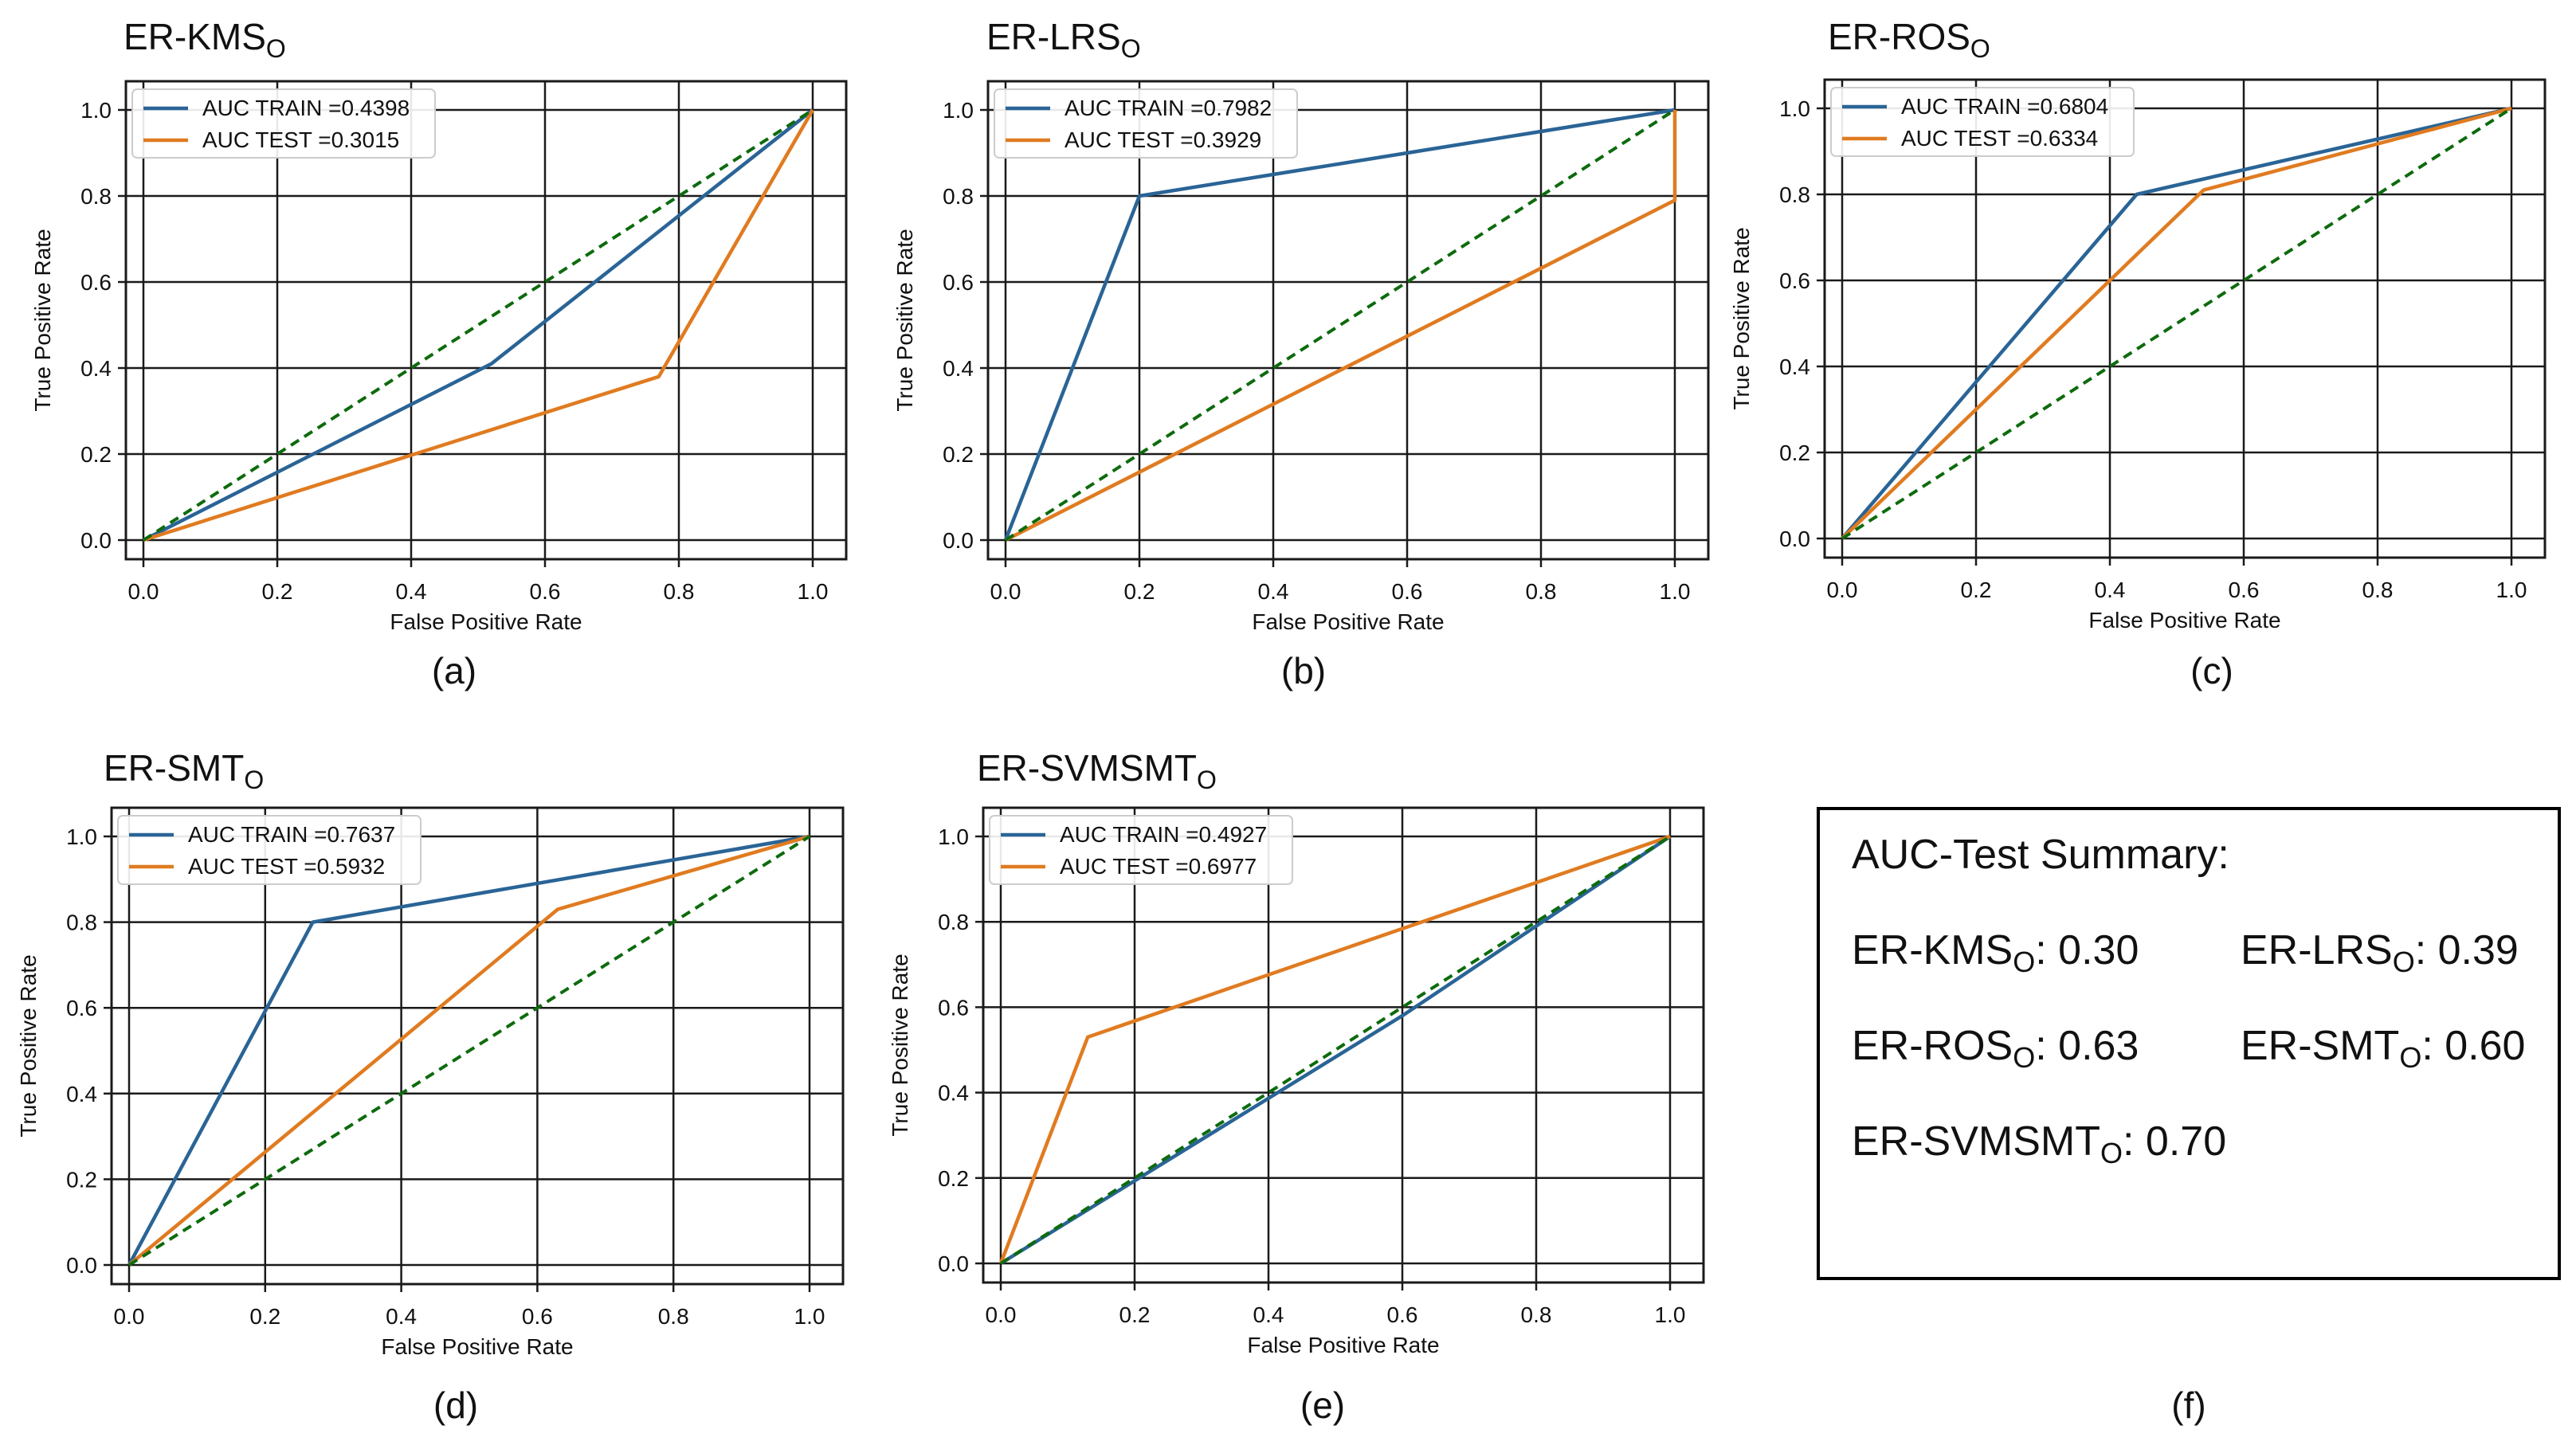 This screenshot has width=2576, height=1449. I want to click on summary-entry-value: : 0.63, so click(2087, 1046).